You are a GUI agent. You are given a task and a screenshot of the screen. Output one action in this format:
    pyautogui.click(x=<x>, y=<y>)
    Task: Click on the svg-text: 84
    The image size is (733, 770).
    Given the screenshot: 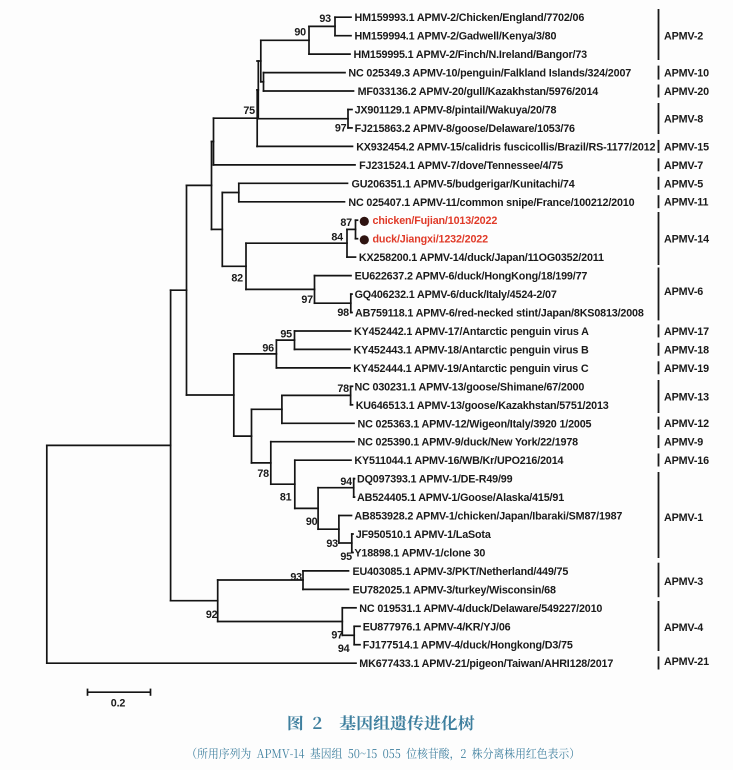 What is the action you would take?
    pyautogui.click(x=337, y=238)
    